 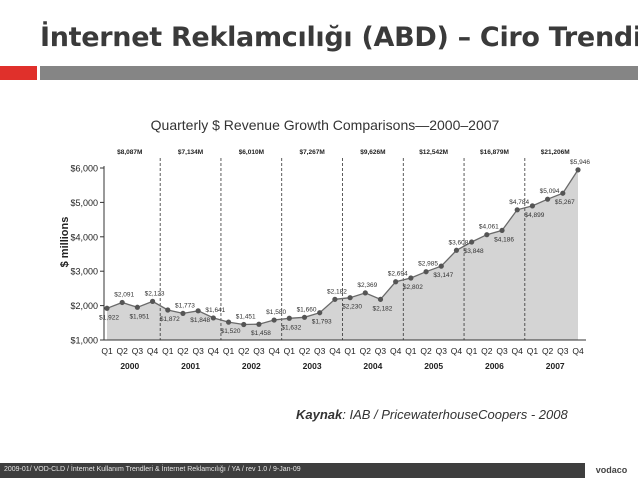 I want to click on logo-text: vodaco, so click(x=611, y=470).